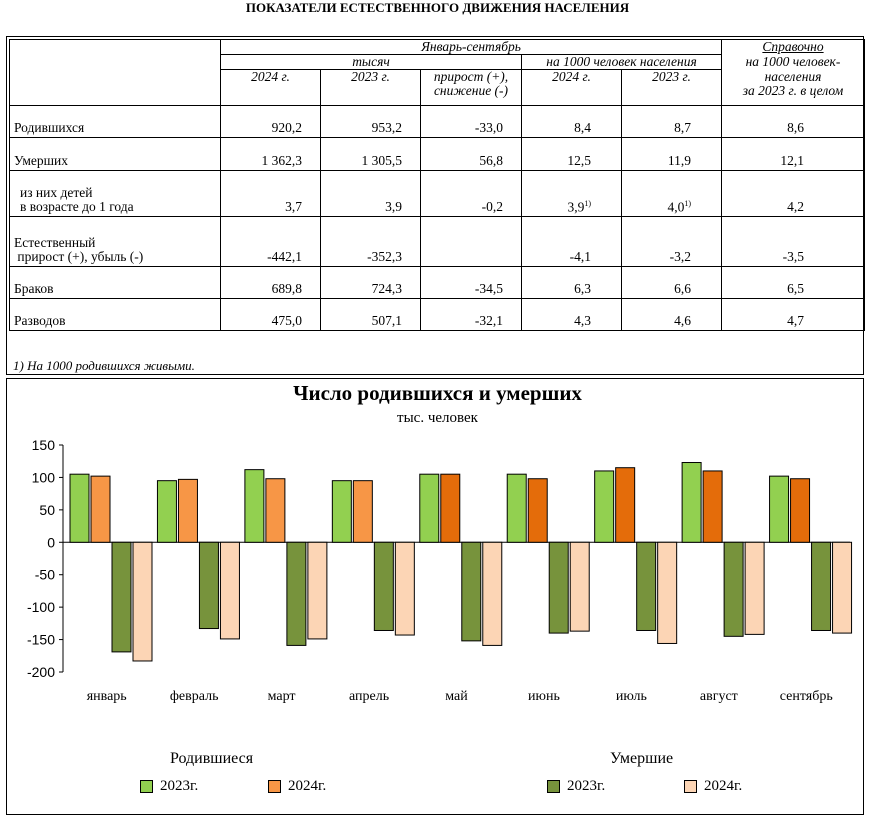 This screenshot has height=819, width=875. What do you see at coordinates (270, 314) in the screenshot?
I see `cell: 475,0` at bounding box center [270, 314].